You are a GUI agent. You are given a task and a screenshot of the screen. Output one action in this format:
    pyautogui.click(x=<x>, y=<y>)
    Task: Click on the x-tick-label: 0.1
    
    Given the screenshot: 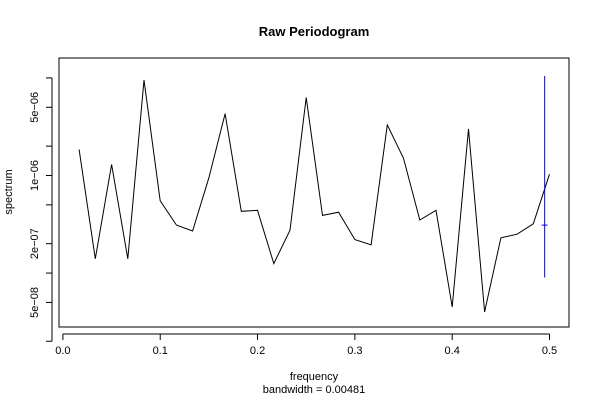 What is the action you would take?
    pyautogui.click(x=160, y=351)
    